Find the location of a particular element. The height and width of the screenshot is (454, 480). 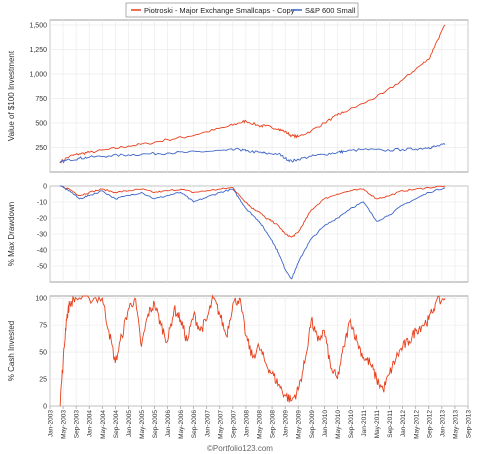

x-tick-label: Jan-2011 is located at coordinates (364, 423).